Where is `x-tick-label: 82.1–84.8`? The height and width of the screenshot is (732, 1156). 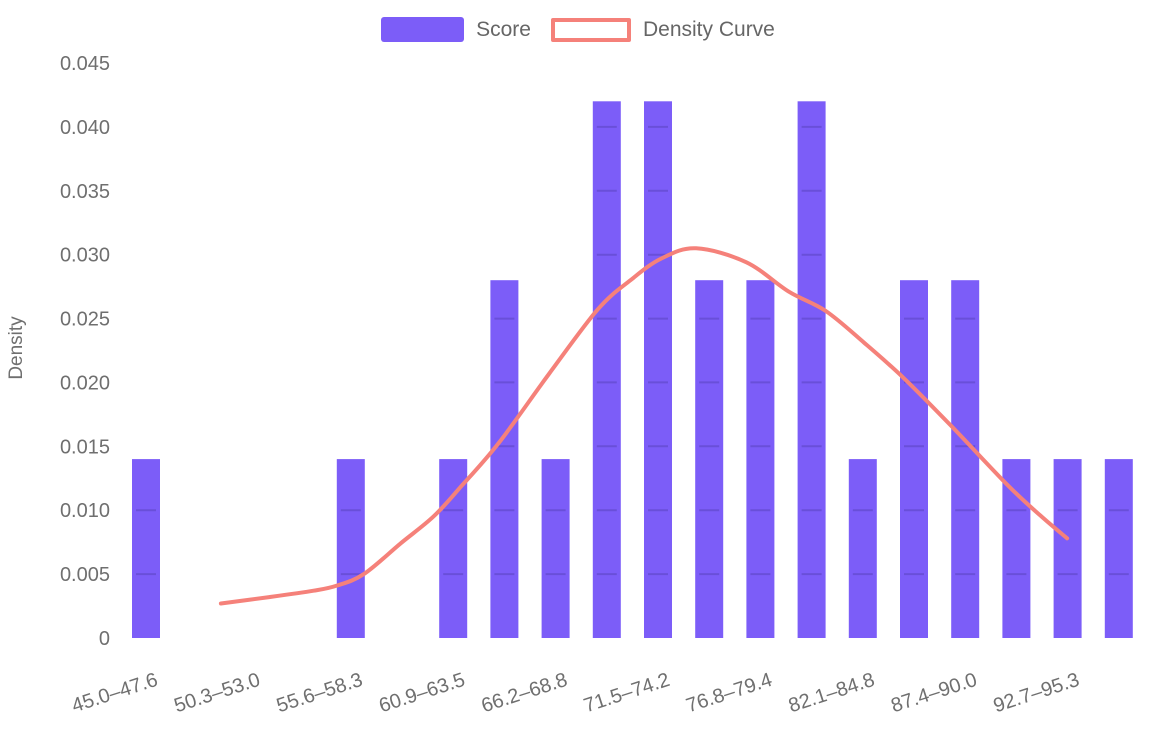 x-tick-label: 82.1–84.8 is located at coordinates (831, 693).